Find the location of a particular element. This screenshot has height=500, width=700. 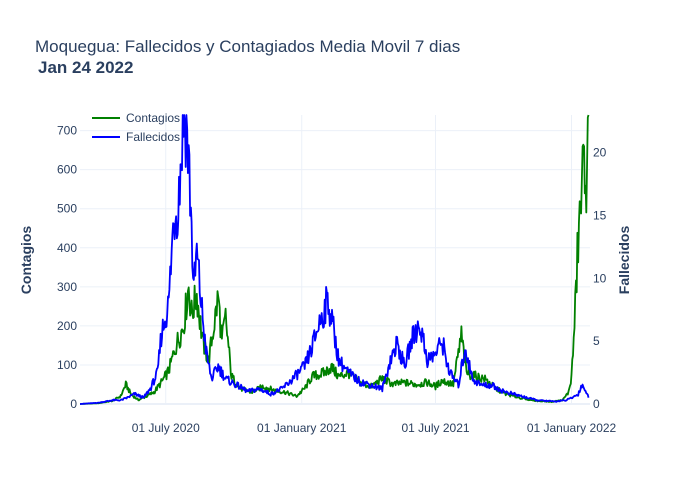

y-left-tick-label: 700 is located at coordinates (67, 131).